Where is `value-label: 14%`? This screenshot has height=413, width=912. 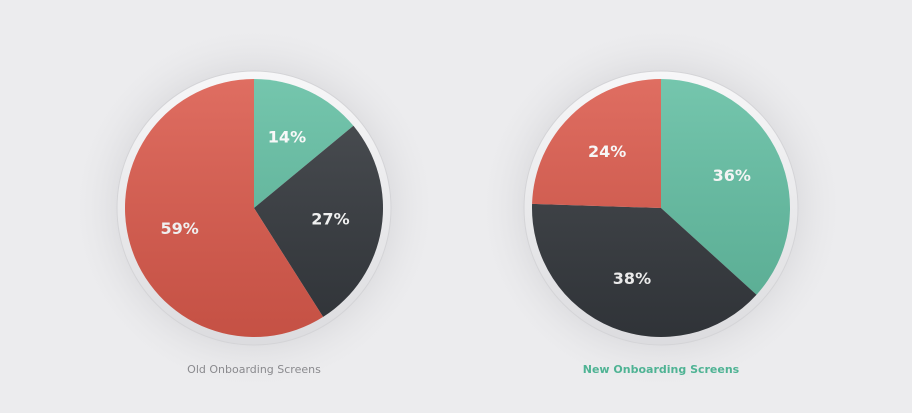 value-label: 14% is located at coordinates (287, 136).